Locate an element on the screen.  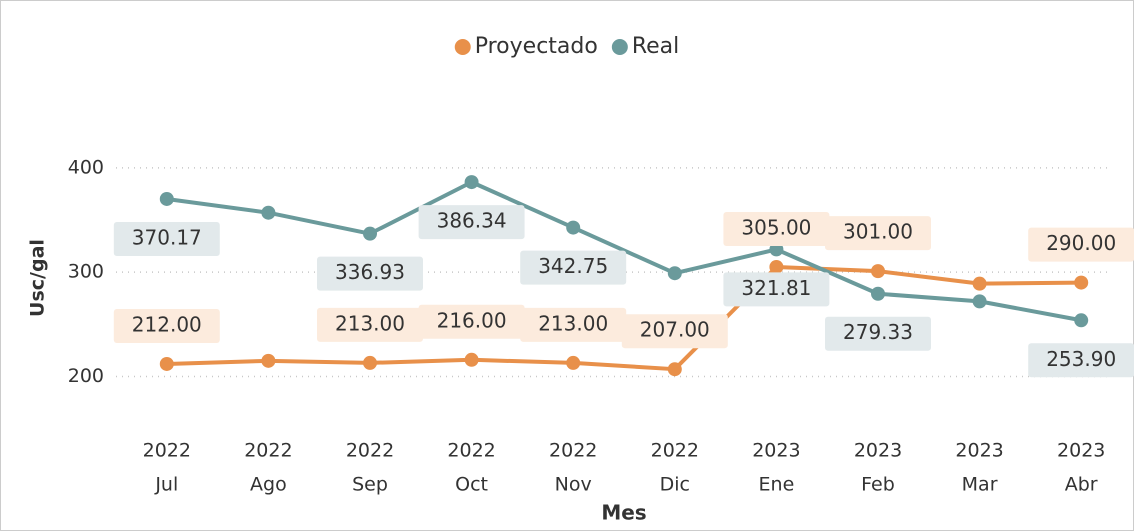
data-label-text: 279.33 is located at coordinates (878, 332).